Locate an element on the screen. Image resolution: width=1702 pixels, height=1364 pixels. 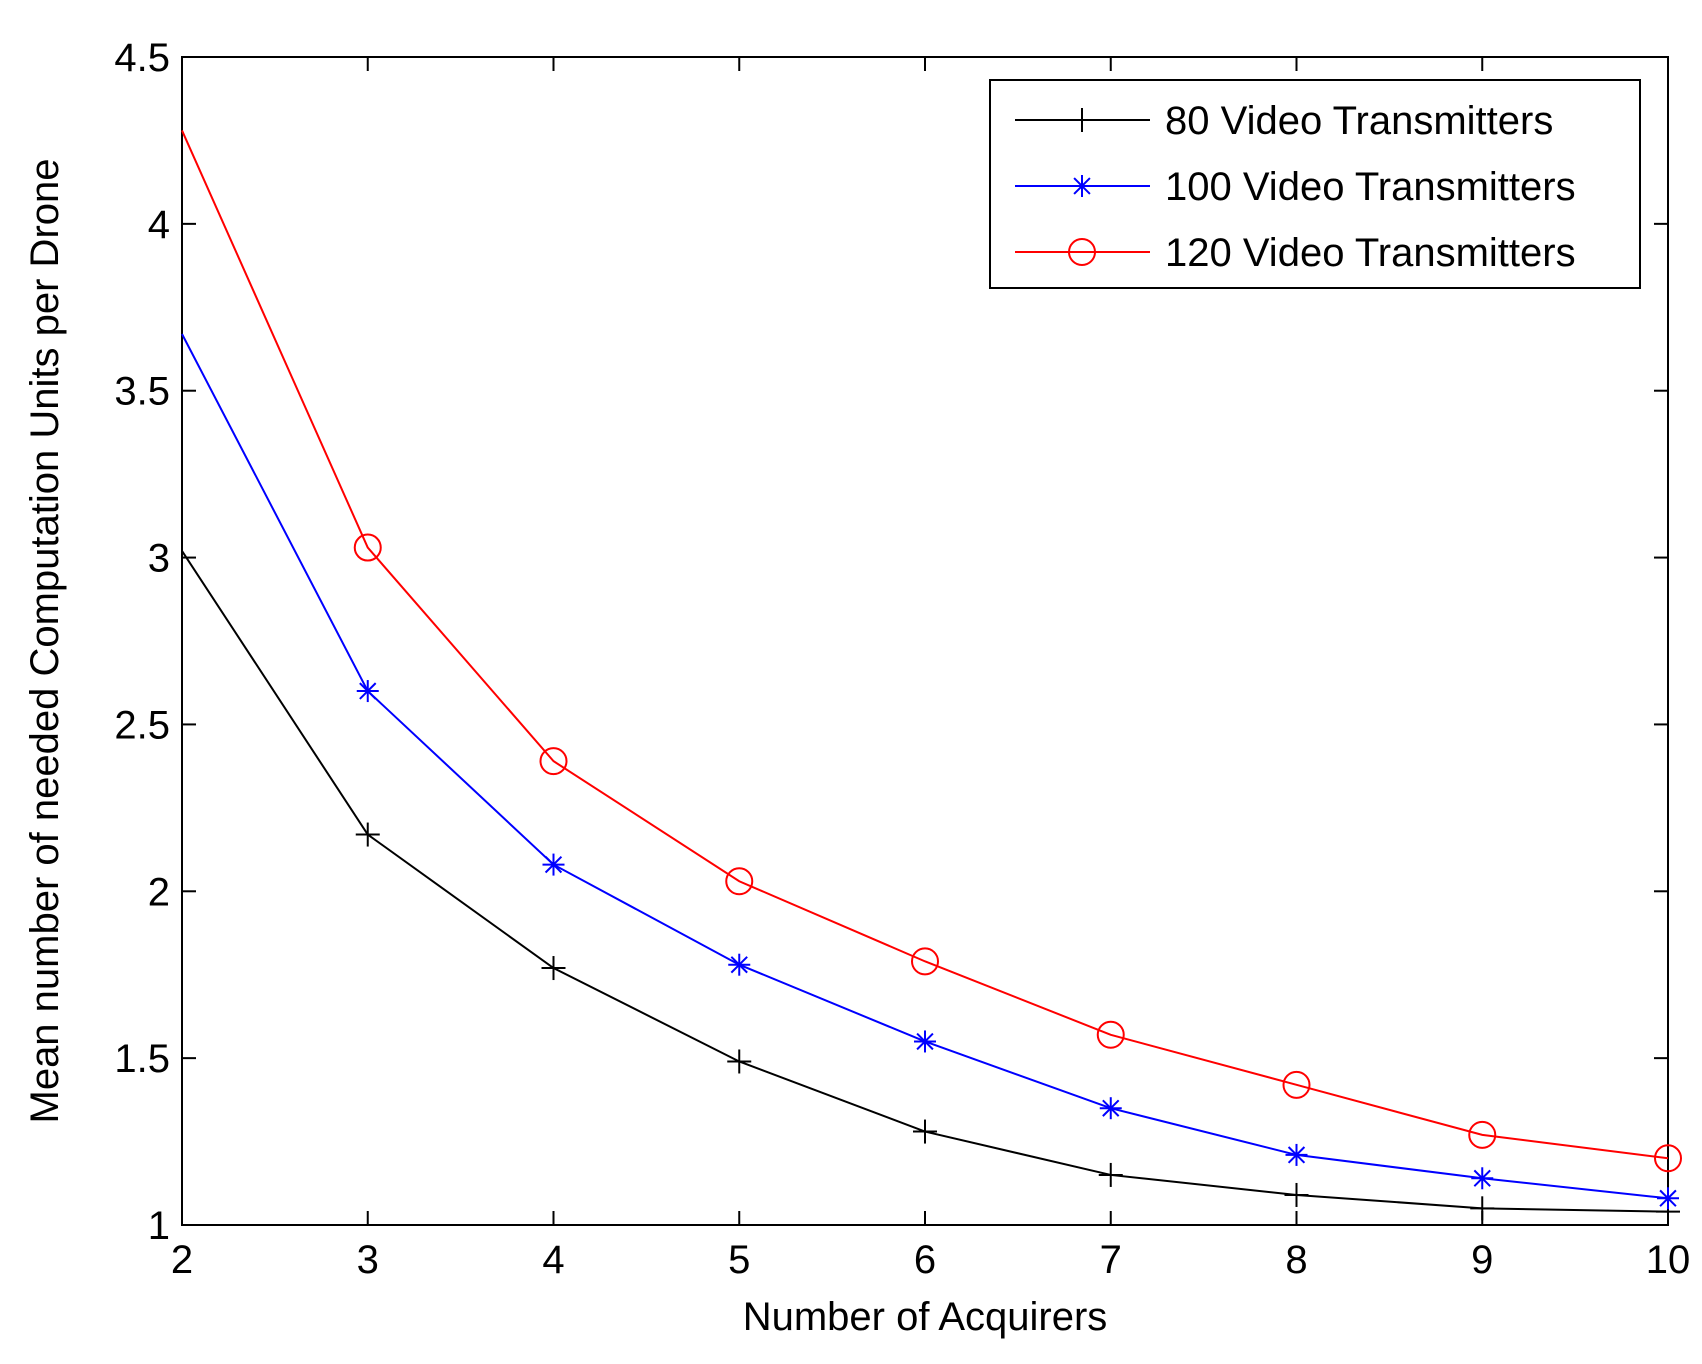
legend-box is located at coordinates (1315, 184).